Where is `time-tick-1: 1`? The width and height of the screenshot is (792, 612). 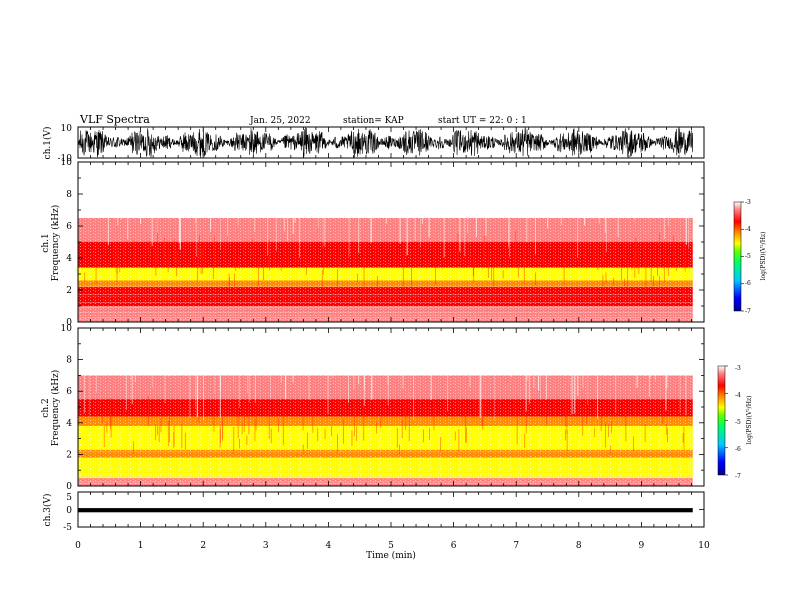 time-tick-1: 1 is located at coordinates (141, 546).